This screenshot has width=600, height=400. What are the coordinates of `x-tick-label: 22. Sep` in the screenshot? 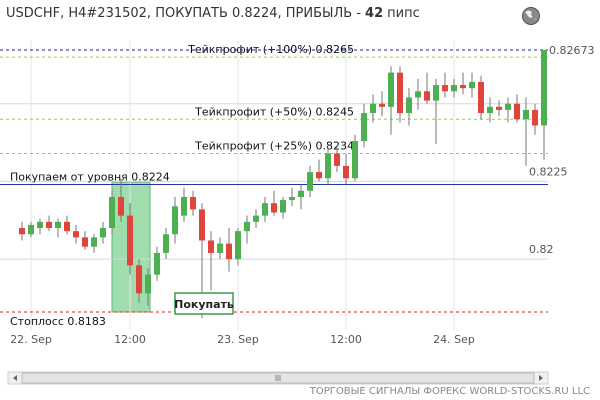 It's located at (31, 339).